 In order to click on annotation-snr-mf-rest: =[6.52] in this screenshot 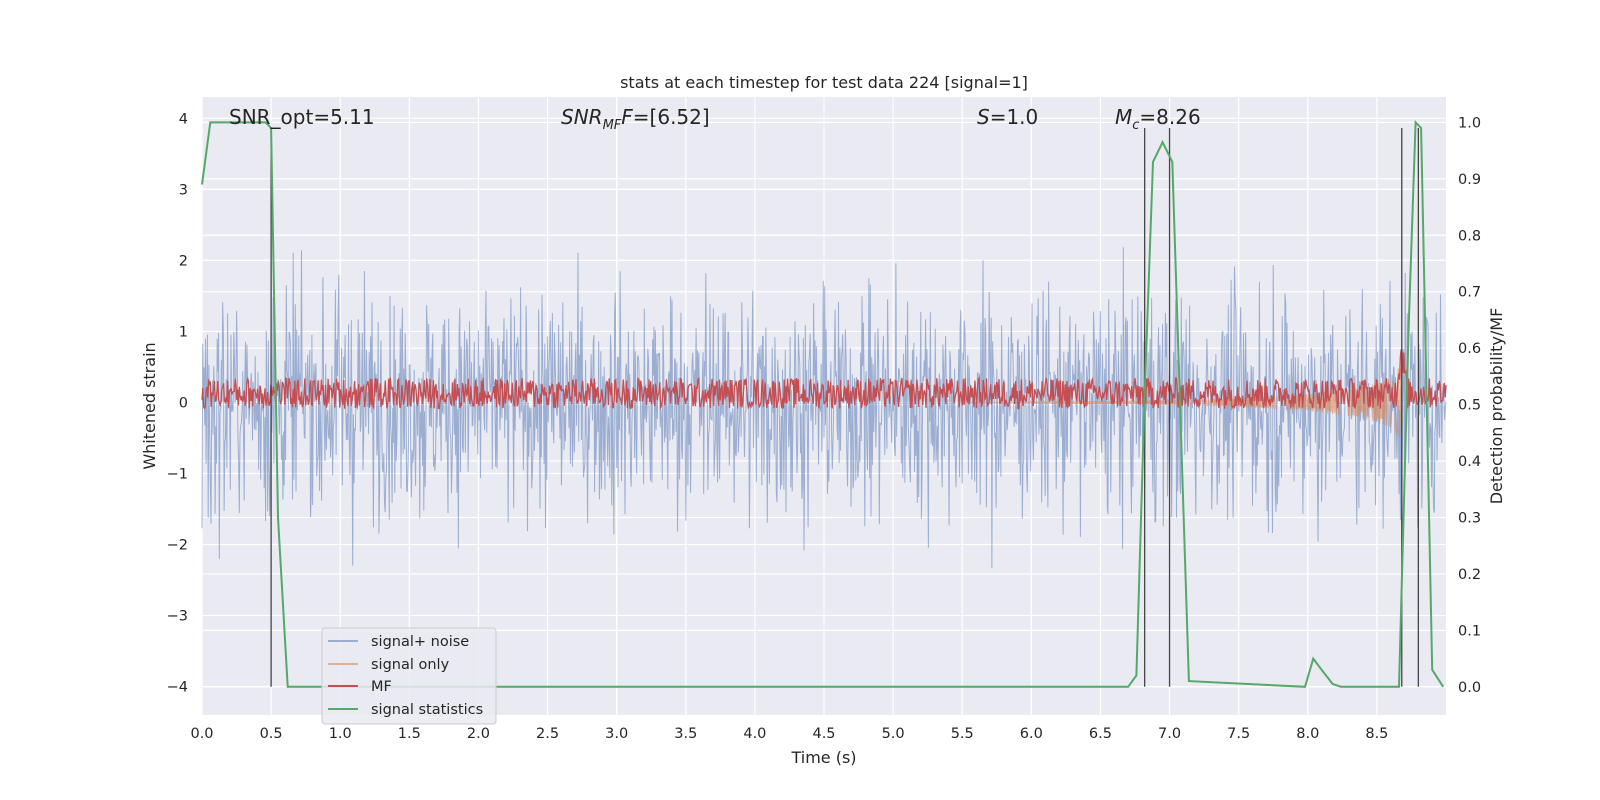, I will do `click(671, 117)`.